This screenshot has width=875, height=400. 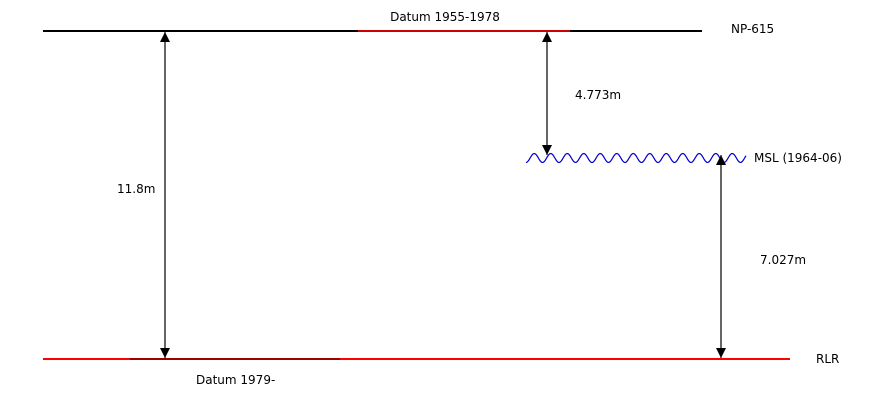 What do you see at coordinates (598, 95) in the screenshot?
I see `np615-to-msl-value: 4.773m` at bounding box center [598, 95].